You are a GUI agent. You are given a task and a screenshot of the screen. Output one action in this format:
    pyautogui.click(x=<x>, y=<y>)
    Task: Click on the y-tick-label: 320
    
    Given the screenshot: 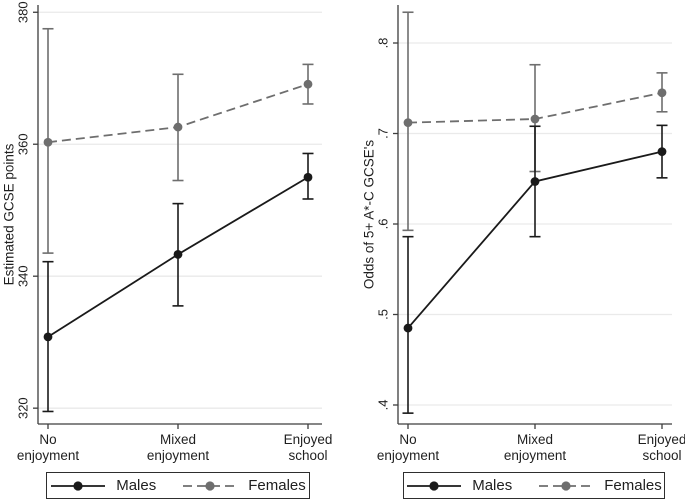 What is the action you would take?
    pyautogui.click(x=23, y=408)
    